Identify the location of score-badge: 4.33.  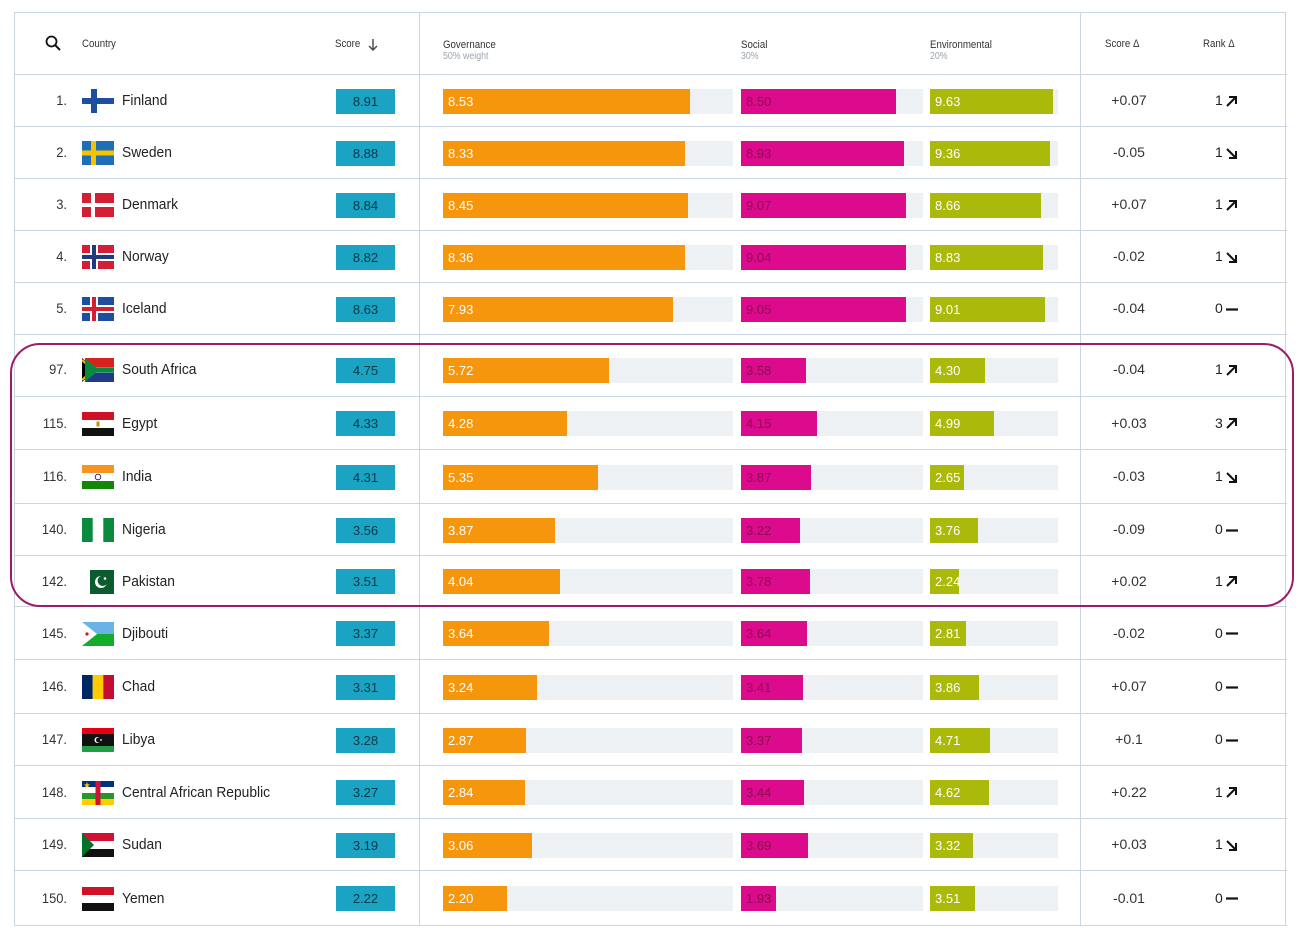
(365, 423).